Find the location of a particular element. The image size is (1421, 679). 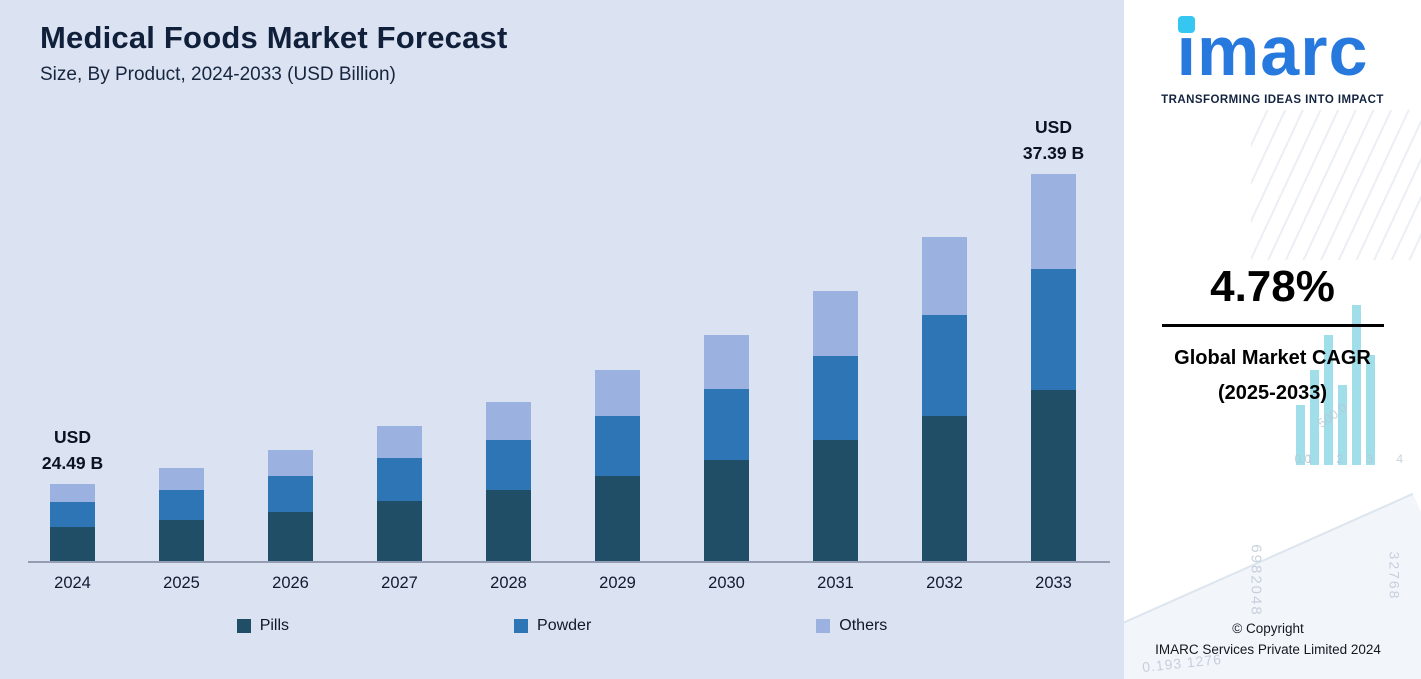

imarc-logo: imarc is located at coordinates (1273, 51).